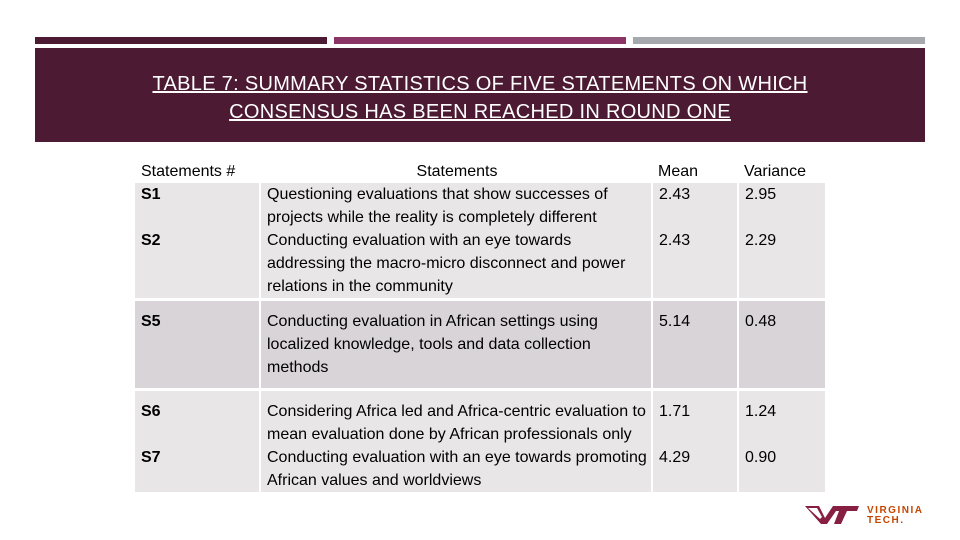 The width and height of the screenshot is (960, 540). Describe the element at coordinates (197, 265) in the screenshot. I see `row-id: S2` at that location.